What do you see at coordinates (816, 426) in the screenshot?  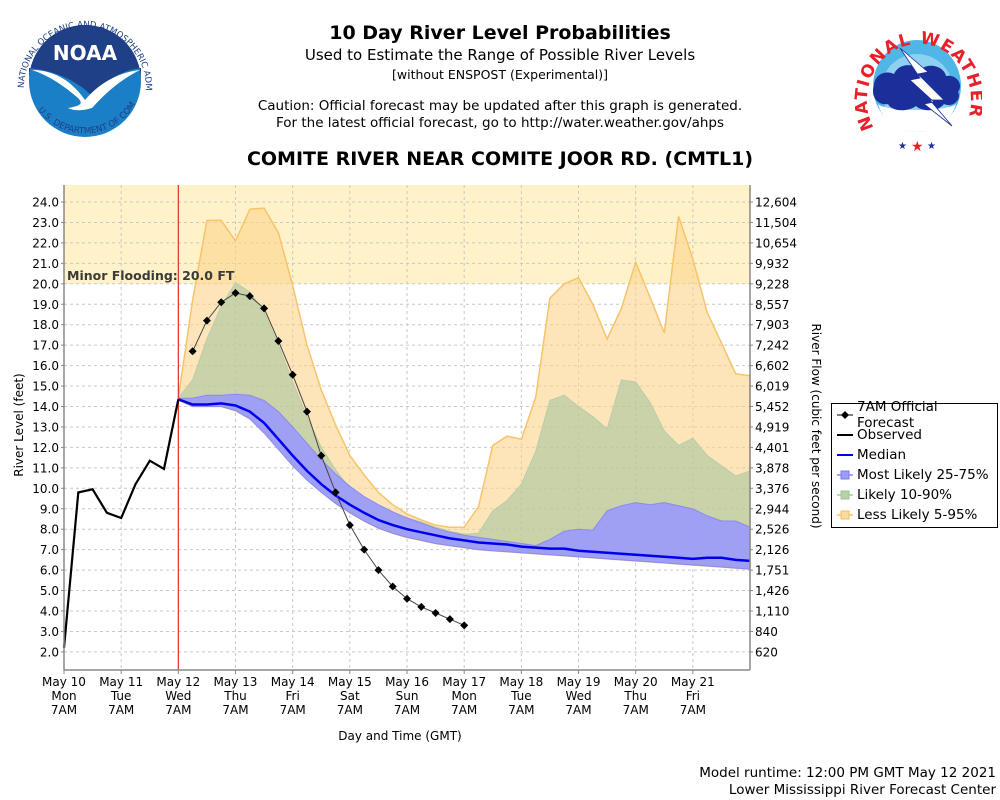 I see `y2-axis-label: River Flow (cubic feet per second)` at bounding box center [816, 426].